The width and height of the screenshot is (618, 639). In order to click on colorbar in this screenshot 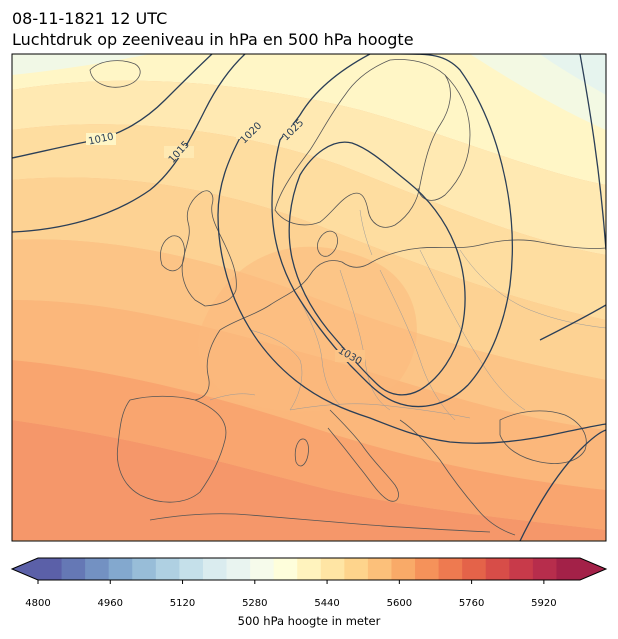, I will do `click(309, 570)`.